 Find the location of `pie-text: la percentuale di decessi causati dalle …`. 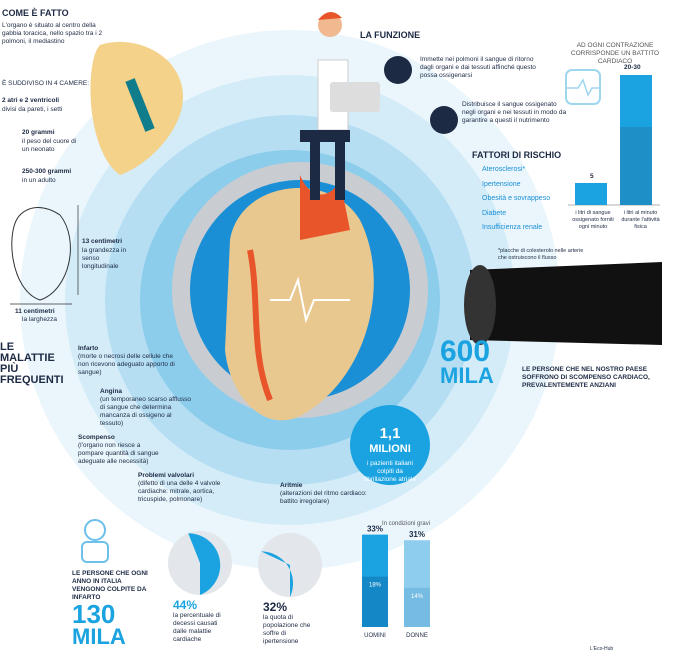

pie-text: la percentuale di decessi causati dalle … is located at coordinates (197, 628).